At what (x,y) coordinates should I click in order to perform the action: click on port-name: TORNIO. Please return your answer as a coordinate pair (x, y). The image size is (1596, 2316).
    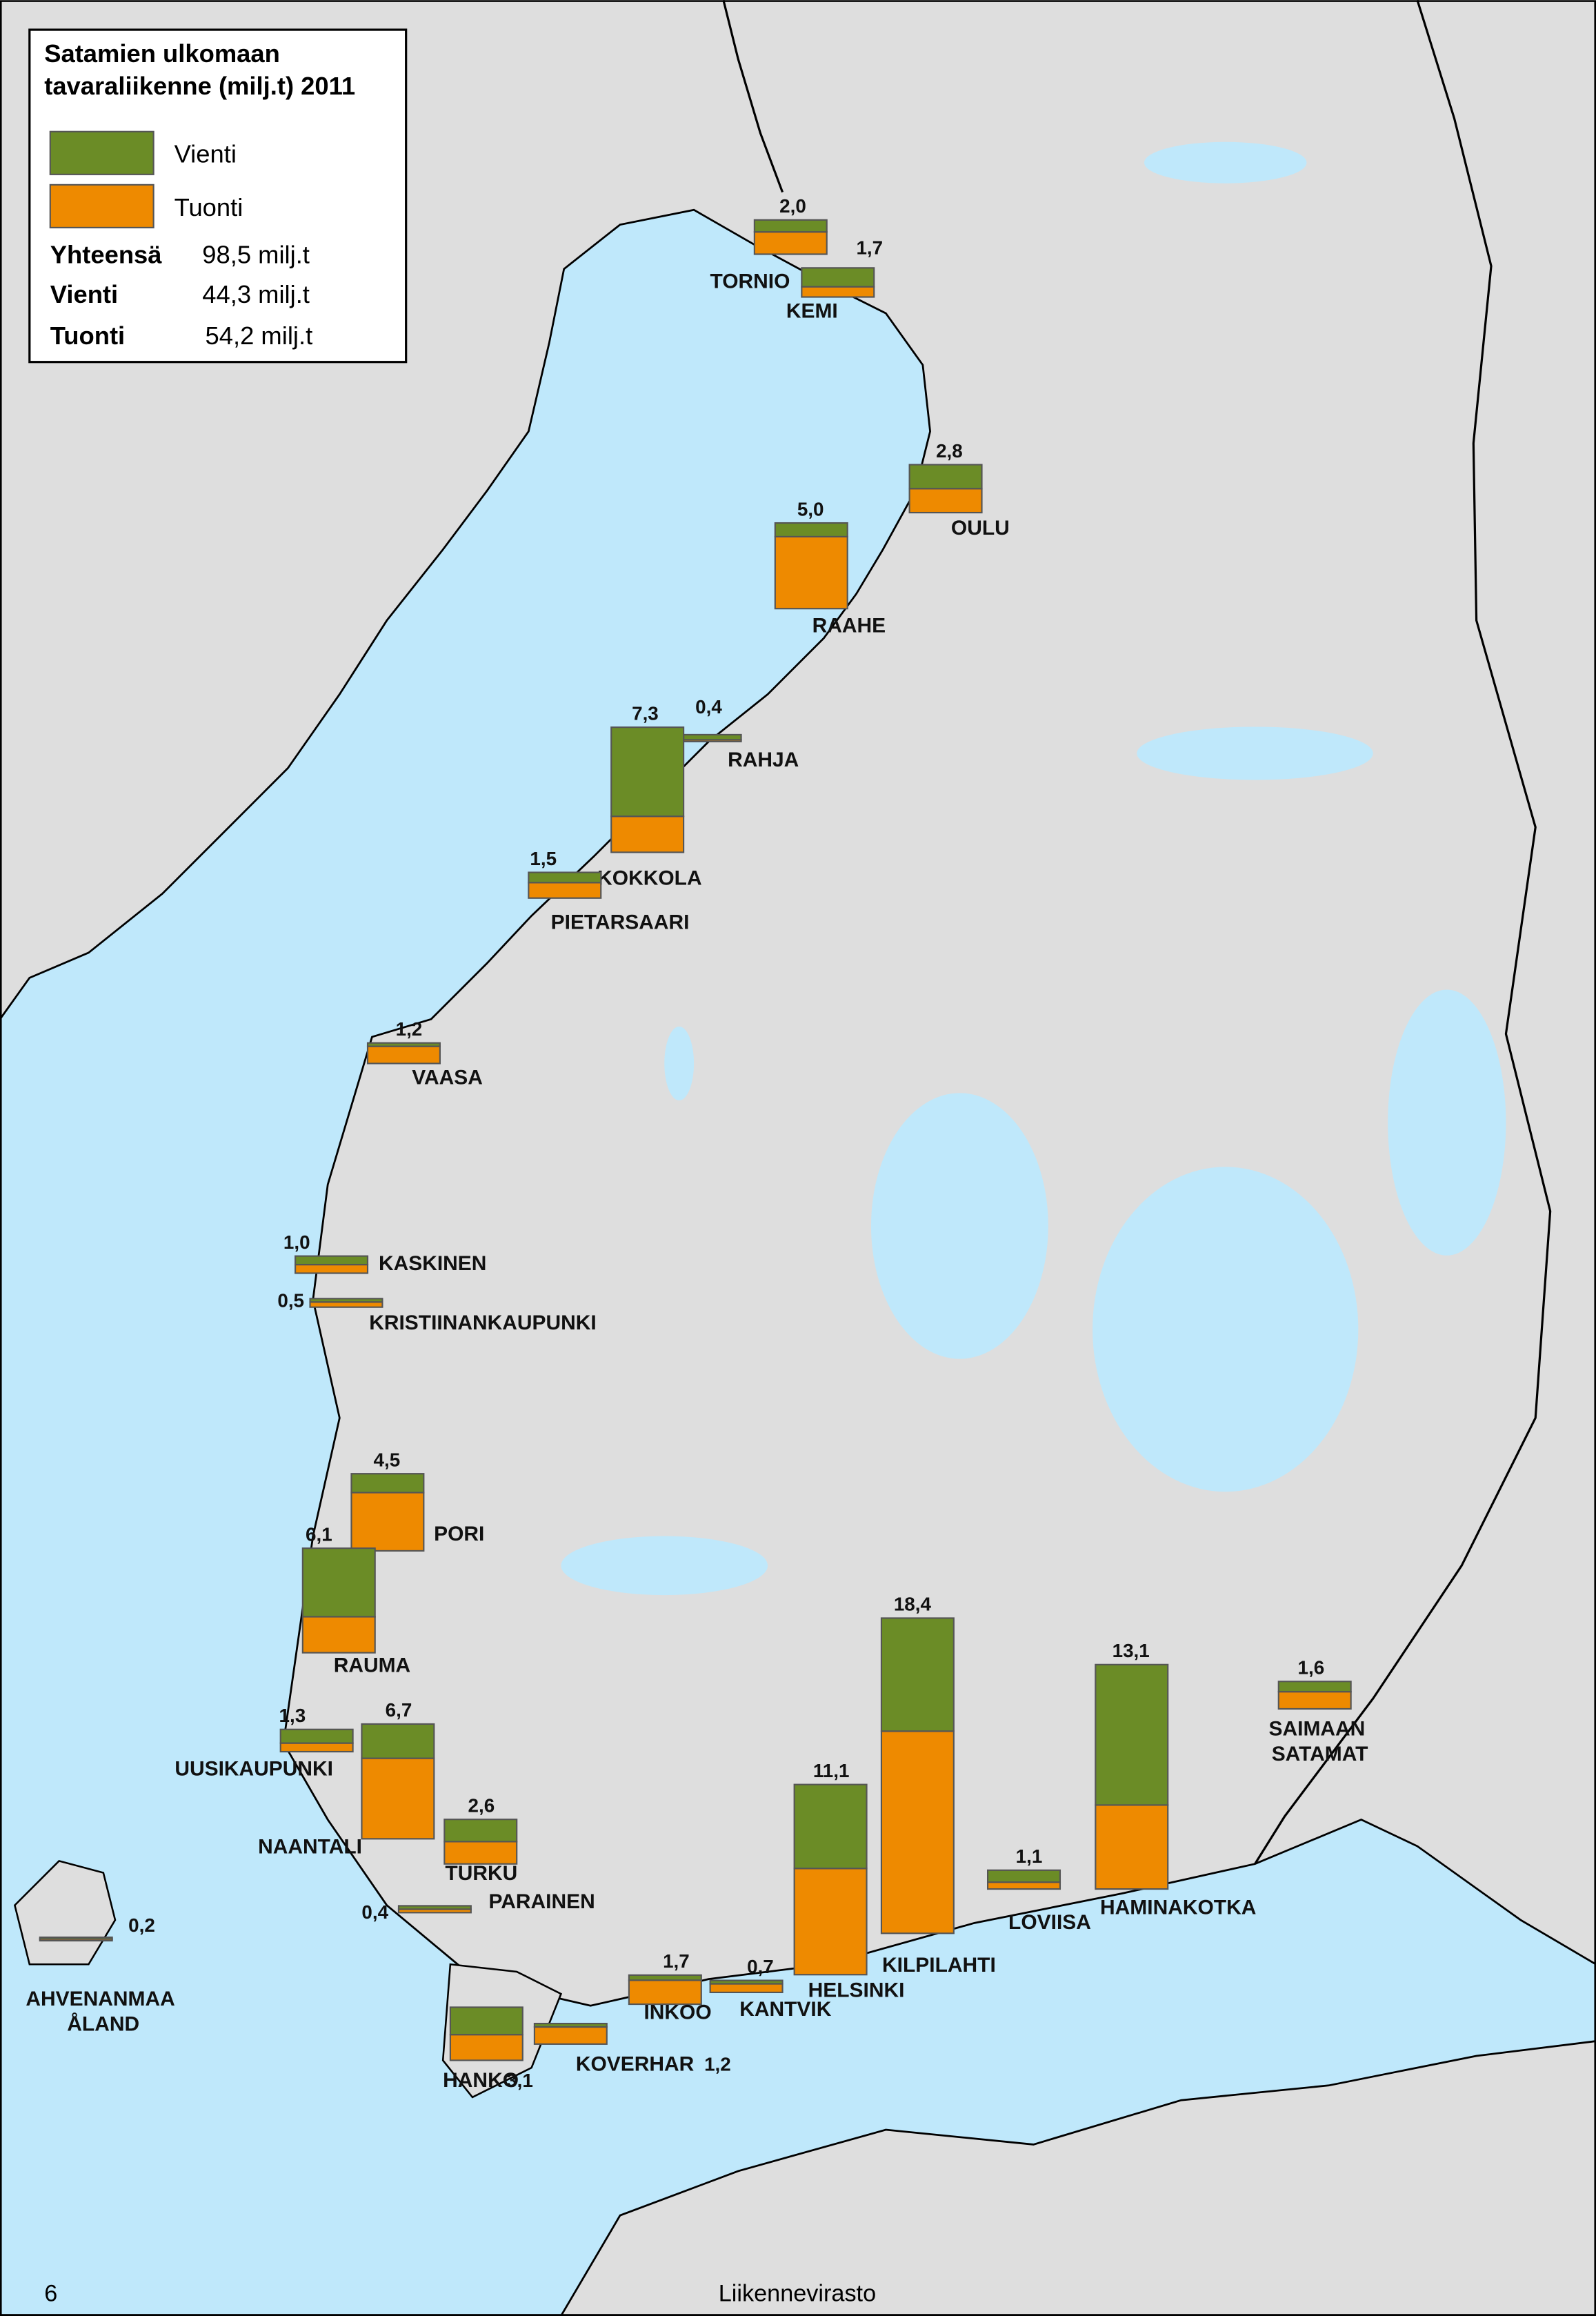
    Looking at the image, I should click on (750, 281).